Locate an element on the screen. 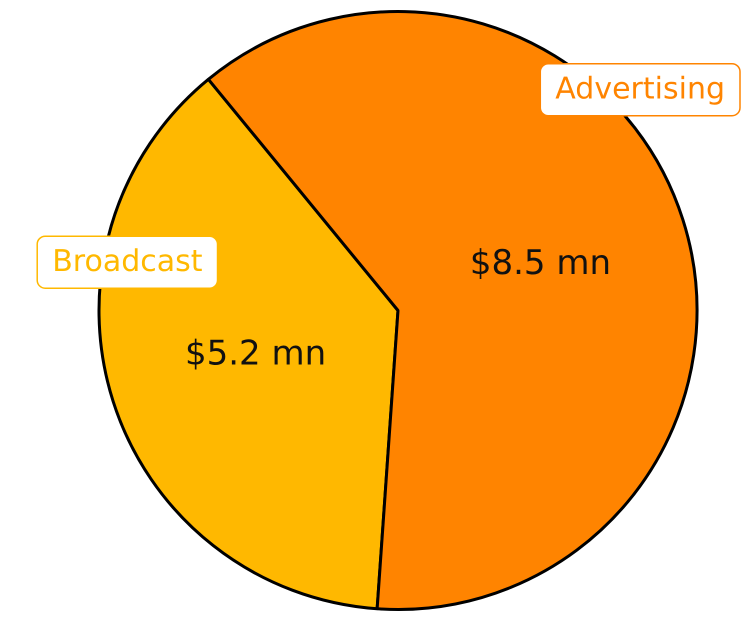 This screenshot has width=746, height=621. data-label: $8.5 mn is located at coordinates (541, 262).